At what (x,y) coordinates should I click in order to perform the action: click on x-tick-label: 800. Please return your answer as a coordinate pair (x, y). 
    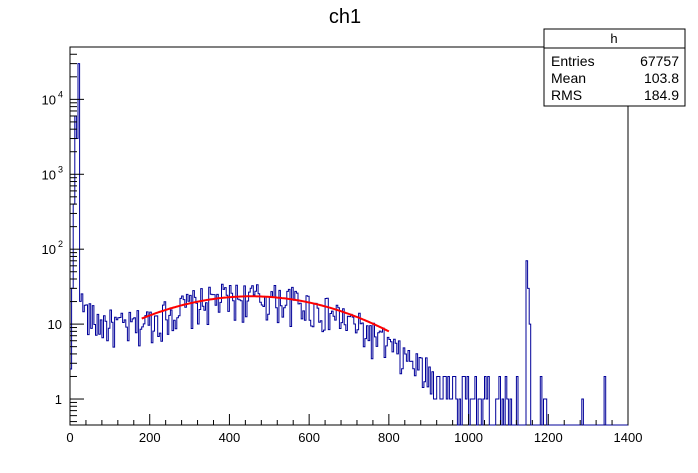
    Looking at the image, I should click on (389, 437).